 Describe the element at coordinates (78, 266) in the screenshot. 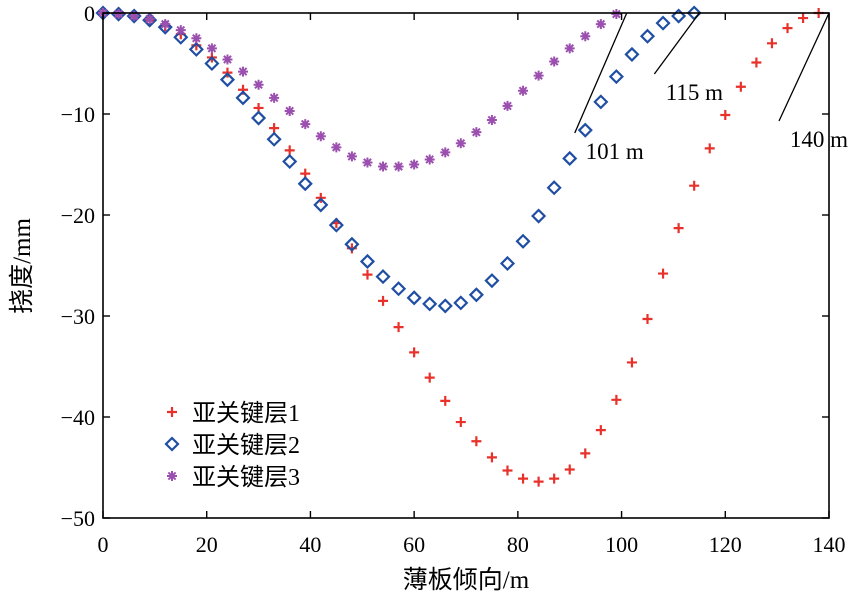

I see `y-tick-labels: 0 −10 −20 −30 −40 −50` at that location.